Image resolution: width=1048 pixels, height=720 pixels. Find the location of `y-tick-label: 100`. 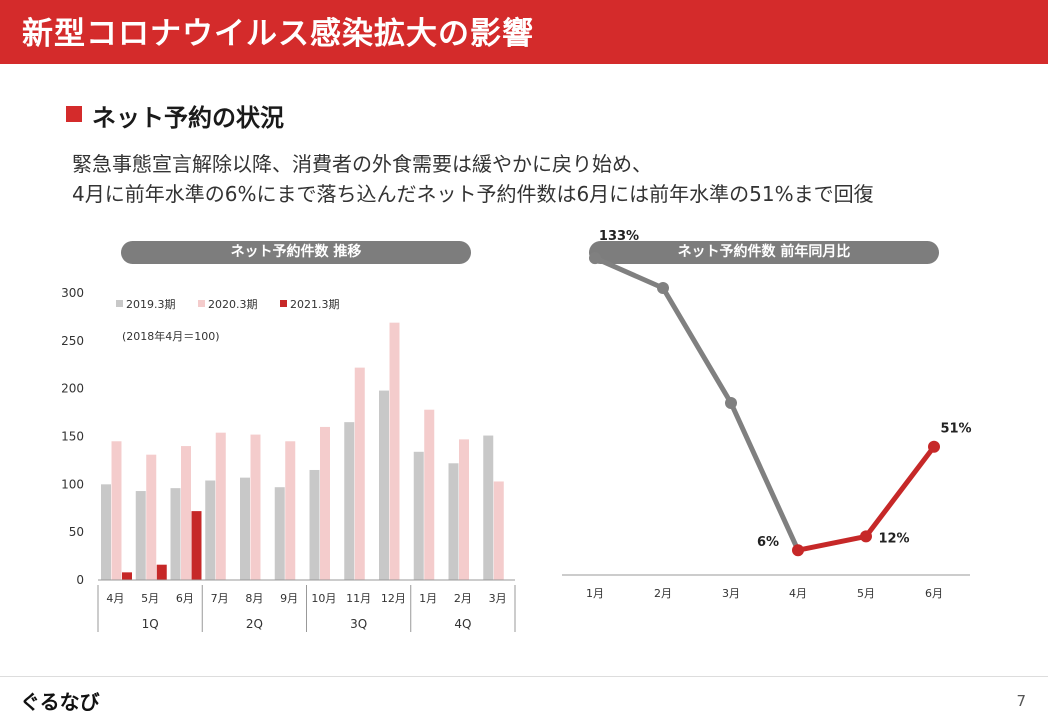

y-tick-label: 100 is located at coordinates (72, 484).